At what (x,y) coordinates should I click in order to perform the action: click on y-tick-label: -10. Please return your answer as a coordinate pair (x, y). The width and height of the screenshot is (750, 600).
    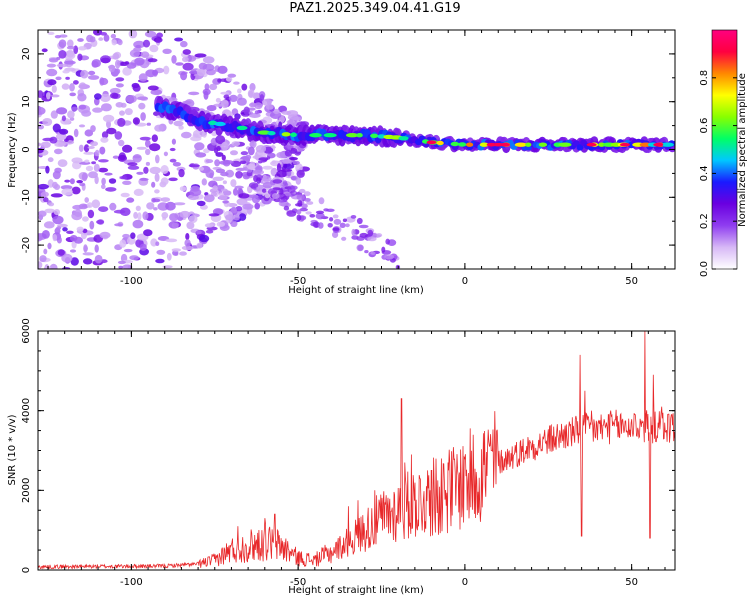
    Looking at the image, I should click on (26, 197).